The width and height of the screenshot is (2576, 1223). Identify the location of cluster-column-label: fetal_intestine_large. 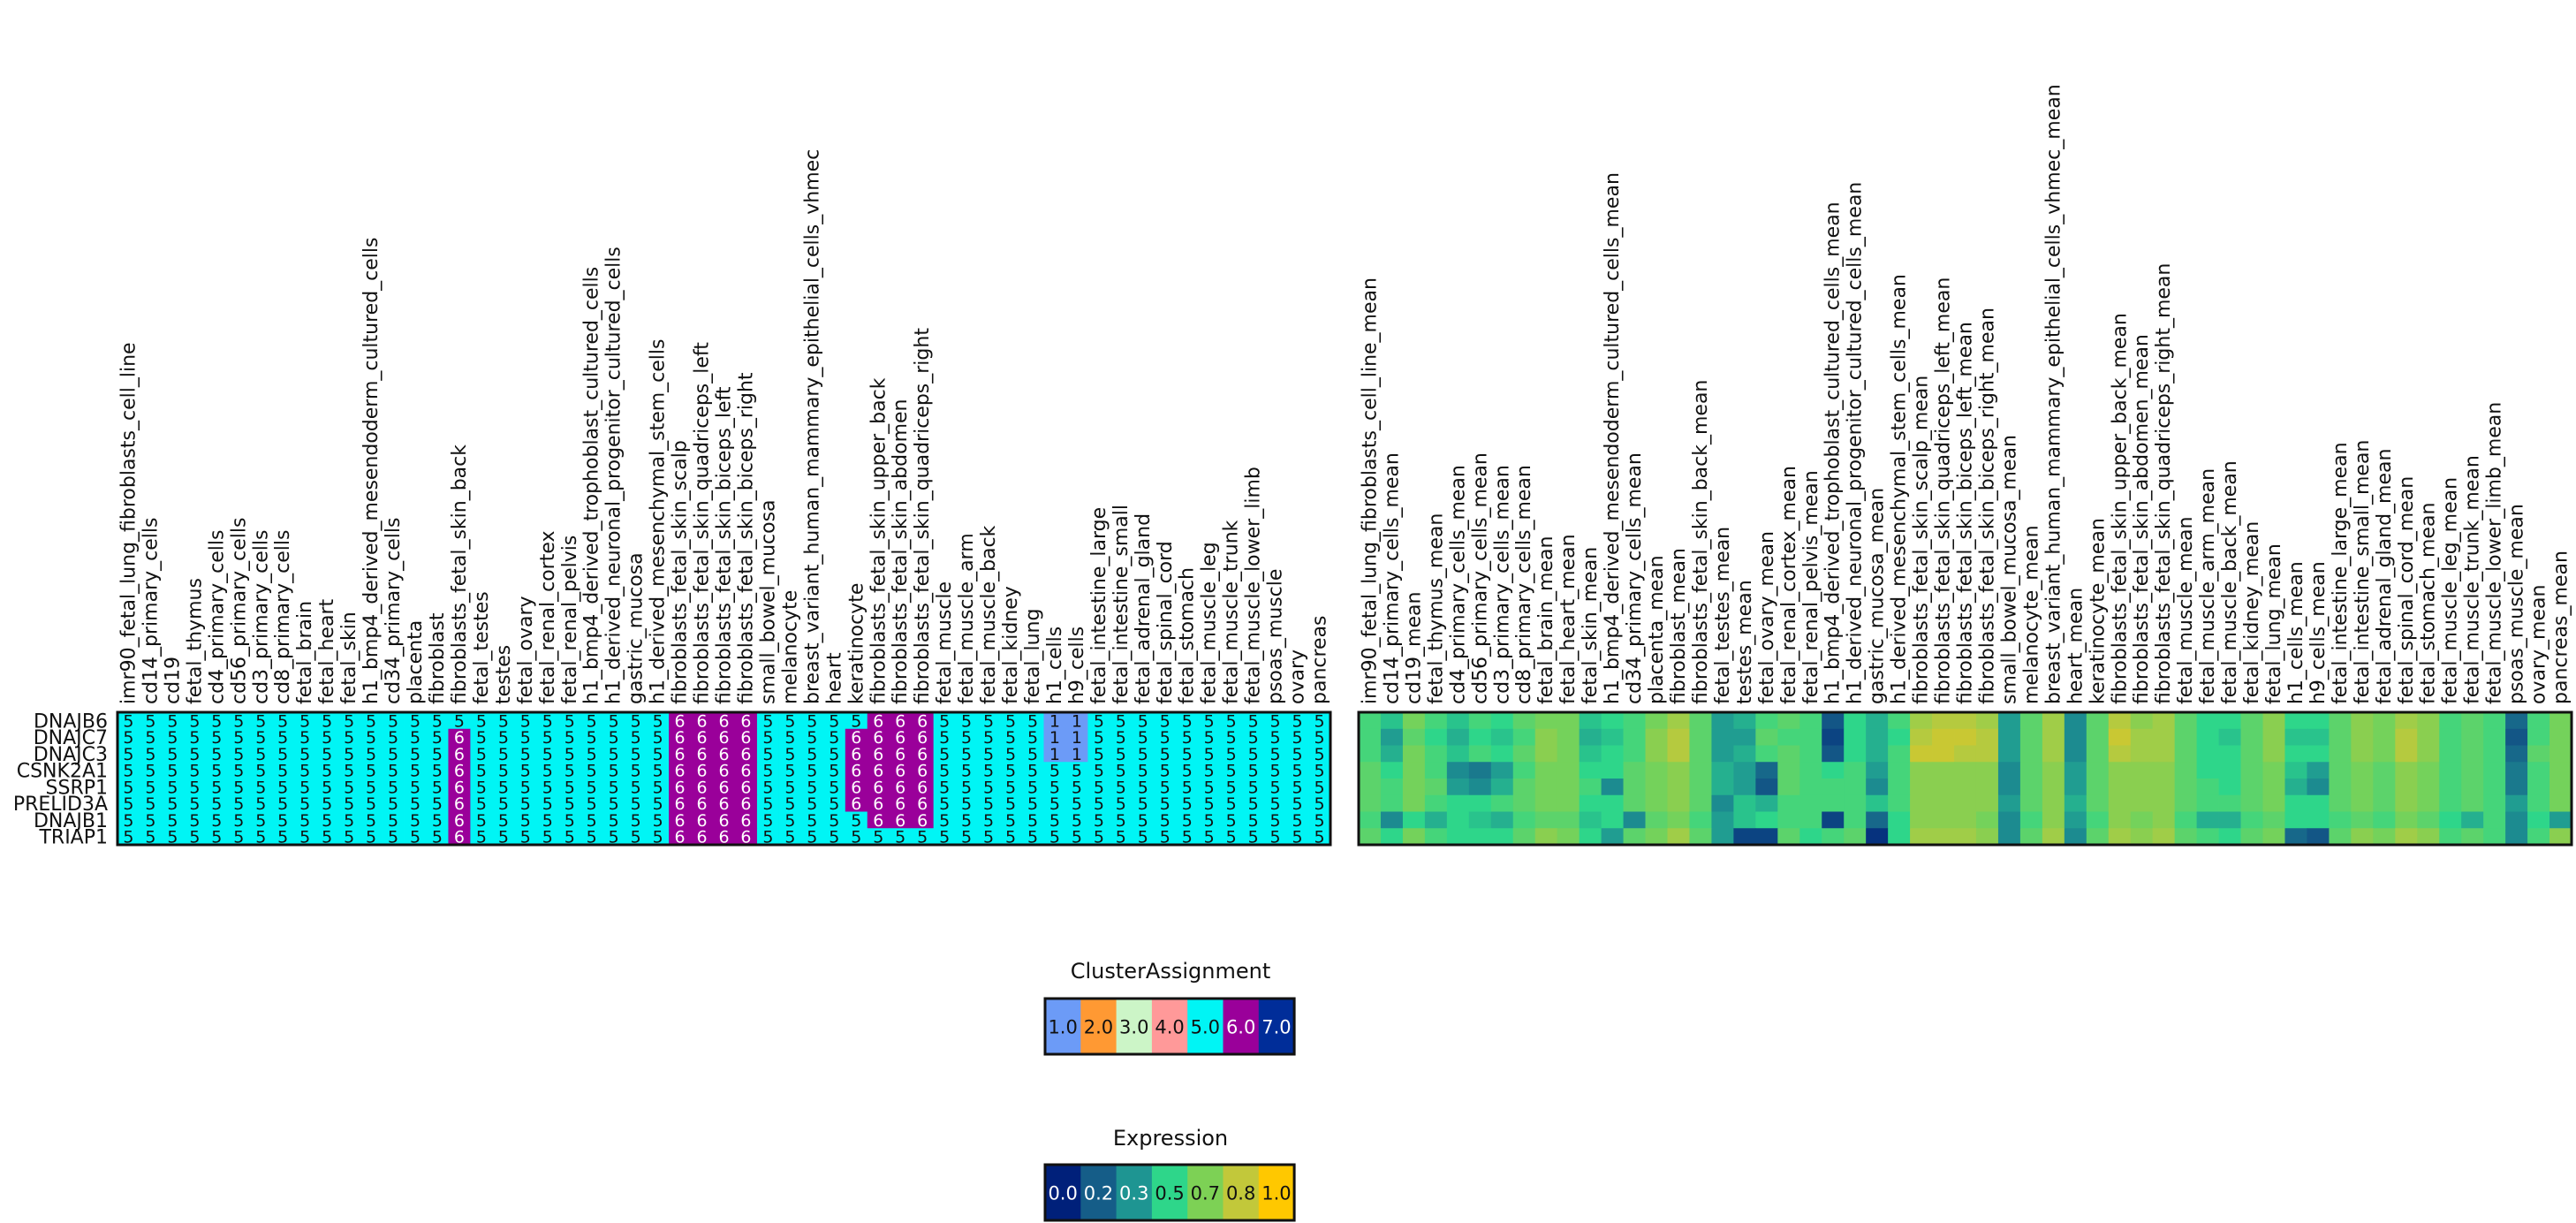
(1099, 605).